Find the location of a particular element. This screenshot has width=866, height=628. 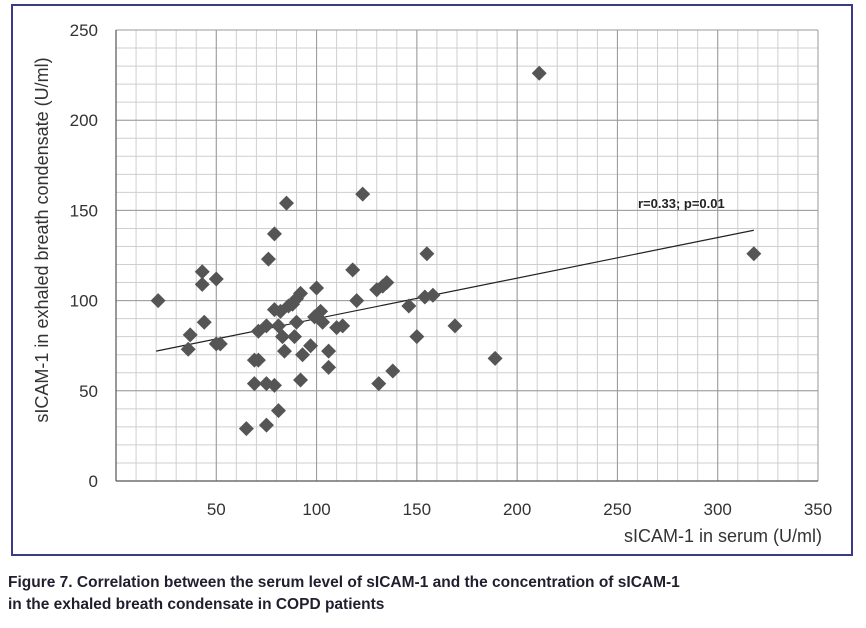

x-tick-label: 100 is located at coordinates (316, 509).